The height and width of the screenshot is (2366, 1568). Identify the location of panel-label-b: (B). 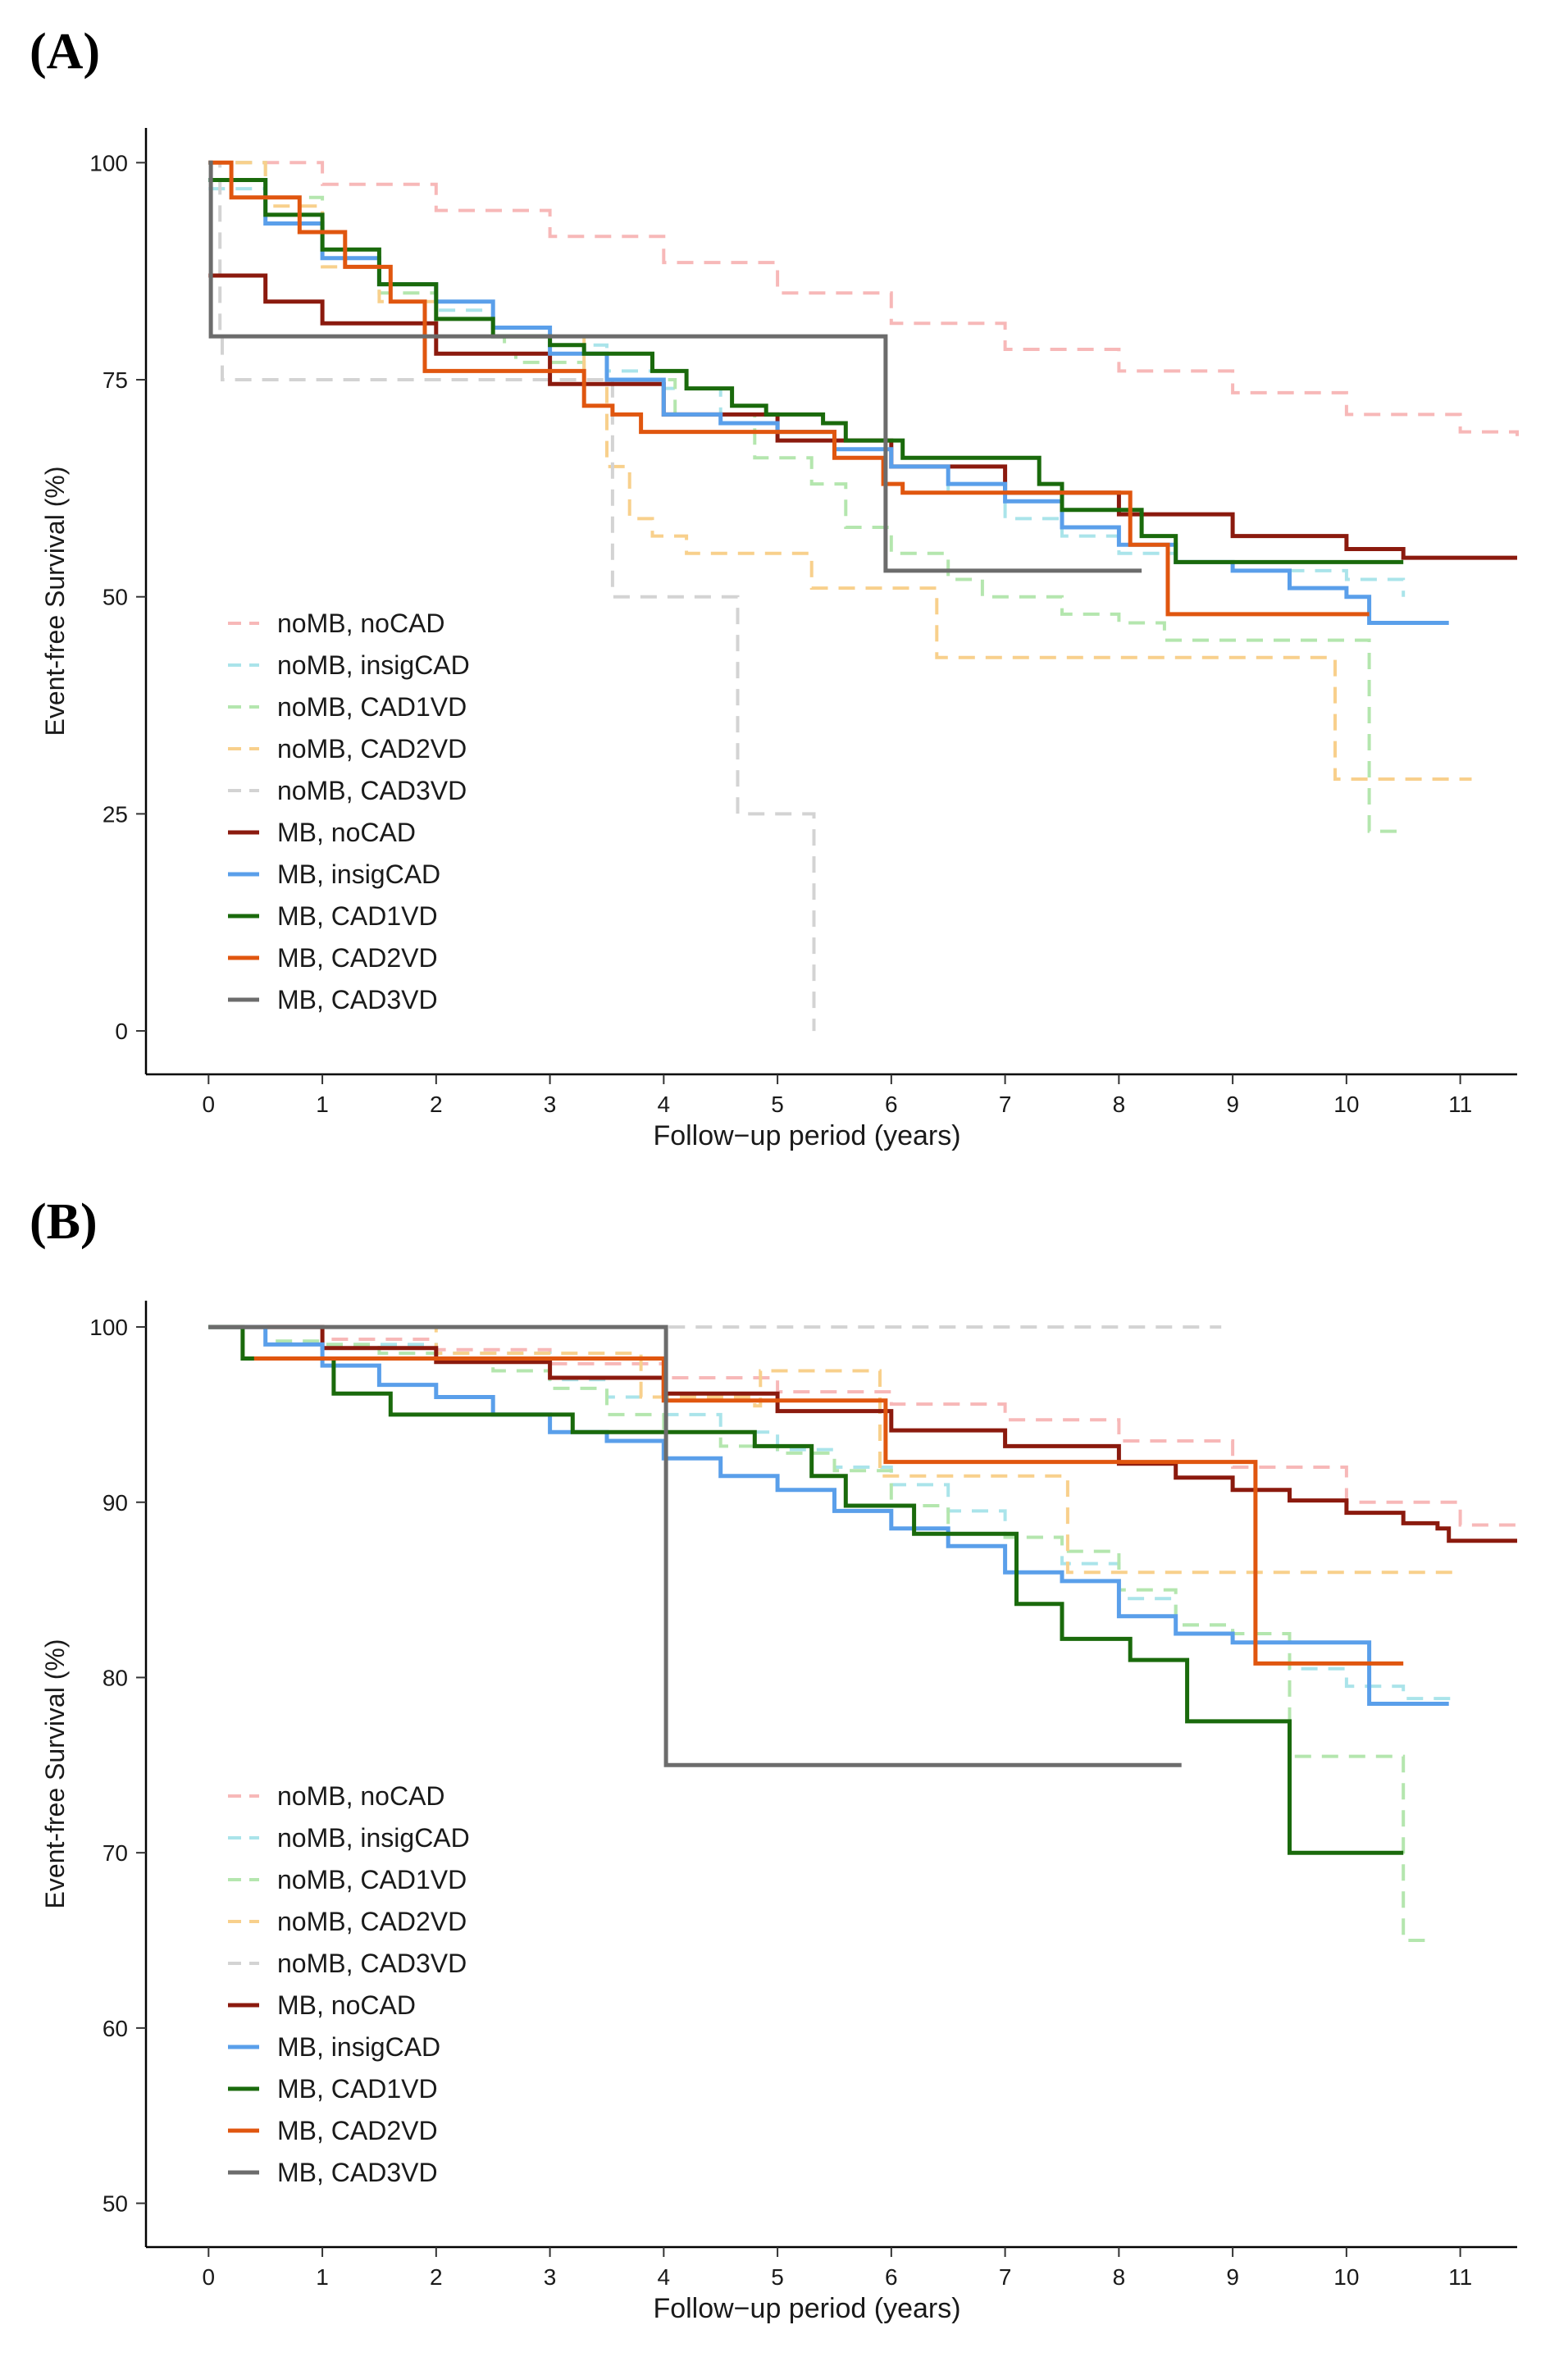
(64, 1222).